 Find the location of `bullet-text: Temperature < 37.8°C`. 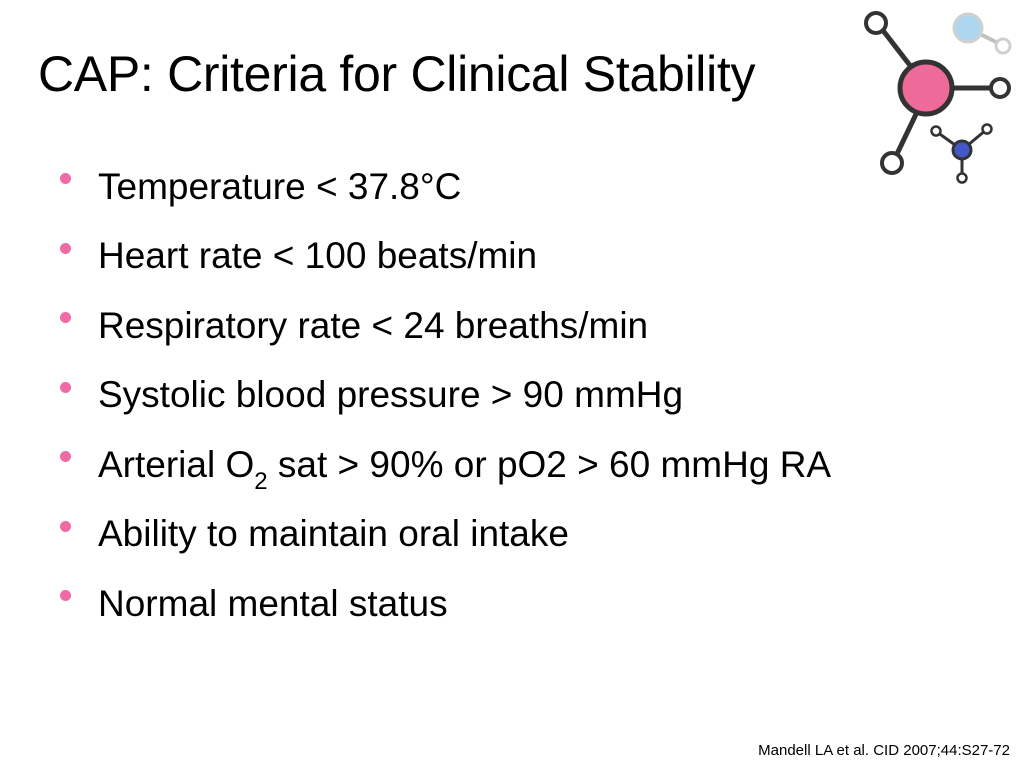

bullet-text: Temperature < 37.8°C is located at coordinates (280, 186).